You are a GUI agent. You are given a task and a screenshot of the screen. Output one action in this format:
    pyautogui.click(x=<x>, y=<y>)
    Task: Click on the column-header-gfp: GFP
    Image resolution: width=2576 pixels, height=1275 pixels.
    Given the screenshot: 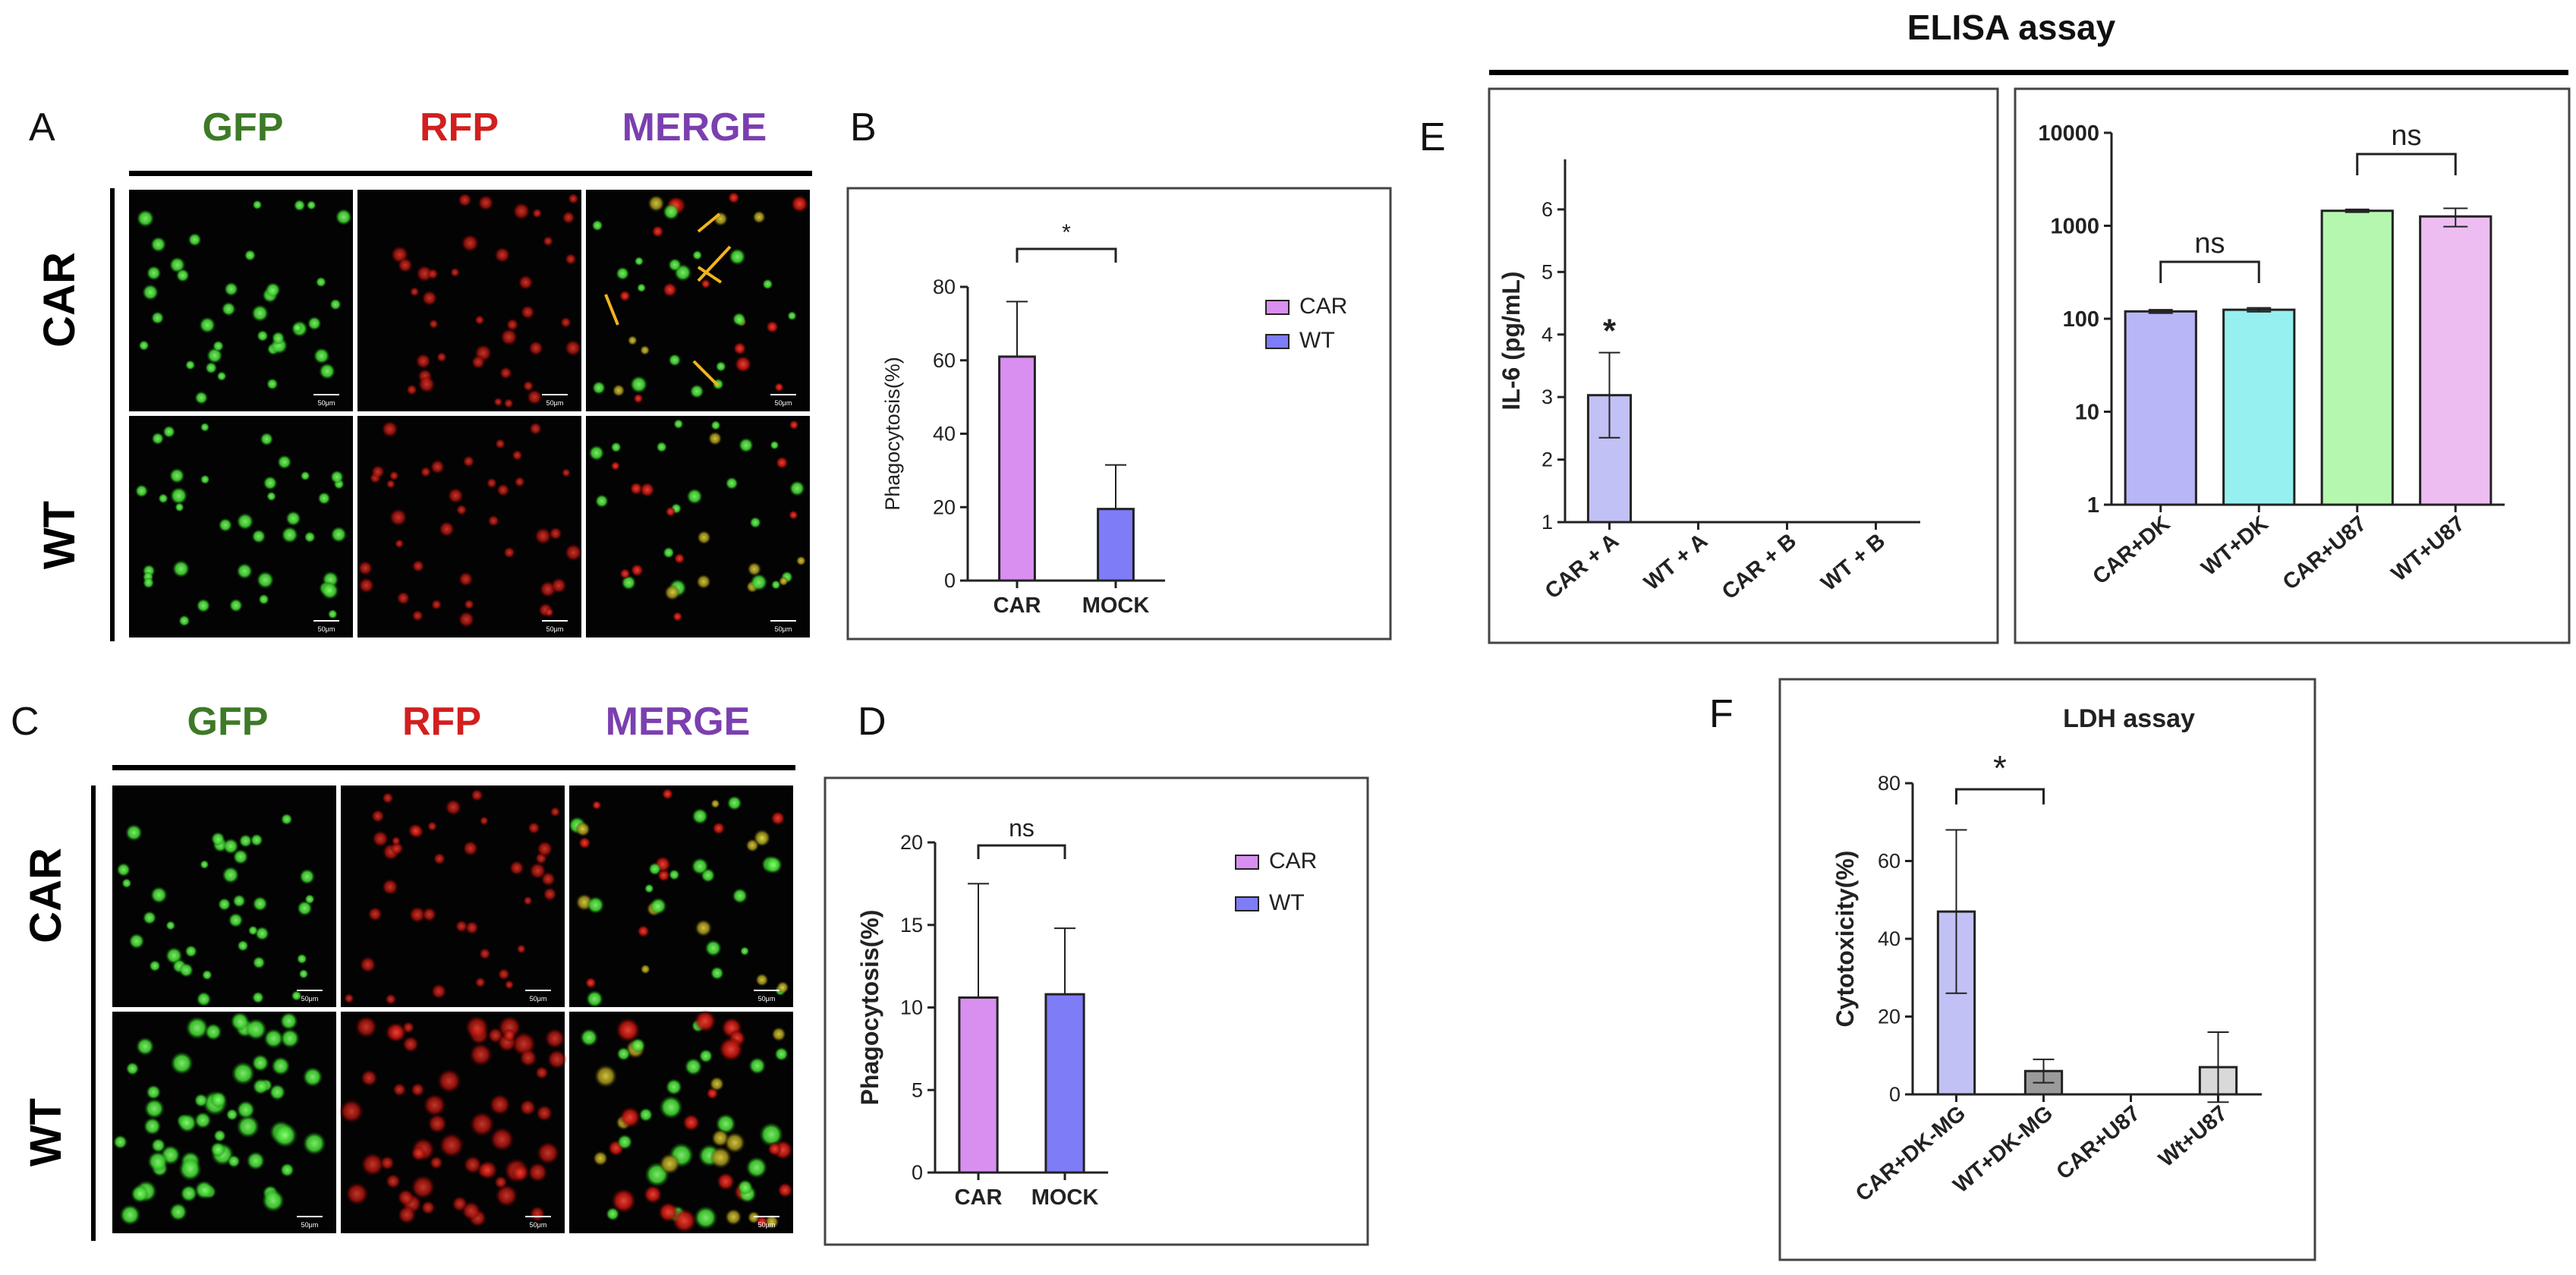 What is the action you would take?
    pyautogui.click(x=243, y=127)
    